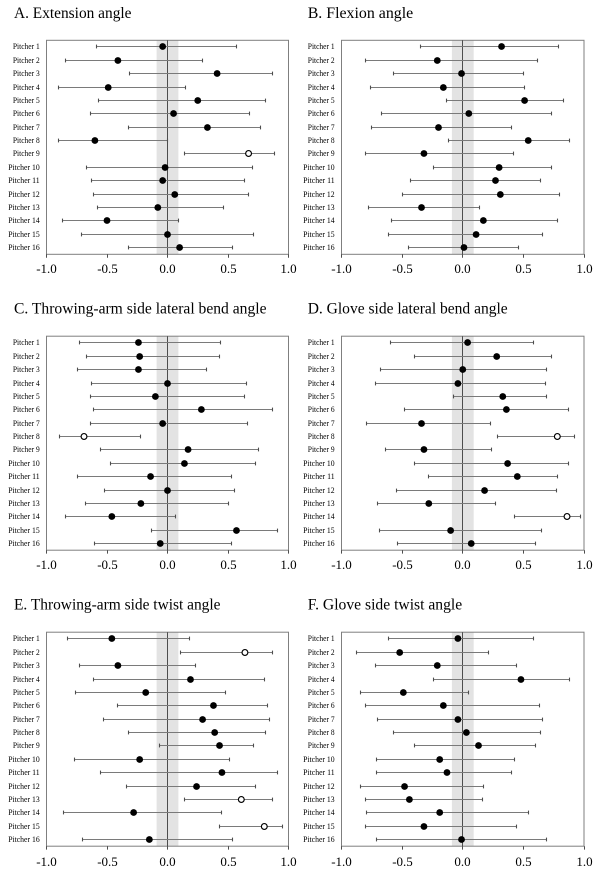  I want to click on svg-text: A. Extension angle, so click(73, 13).